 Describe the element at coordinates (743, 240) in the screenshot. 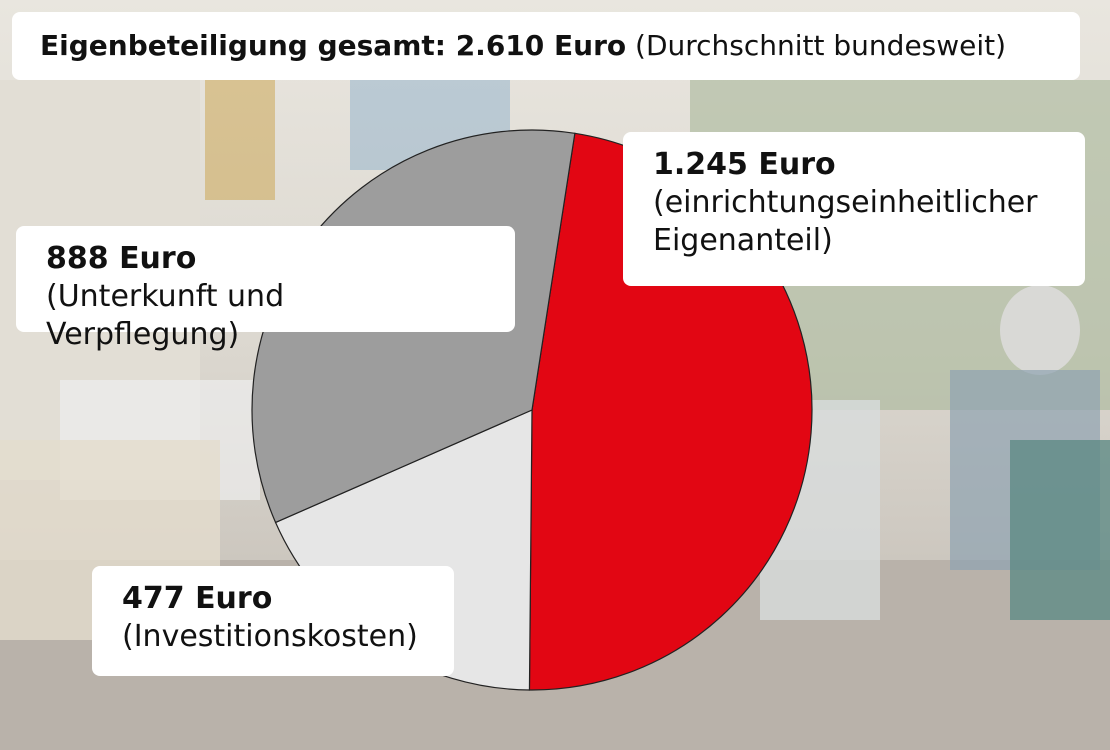

I see `category-label: Eigenanteil)` at that location.